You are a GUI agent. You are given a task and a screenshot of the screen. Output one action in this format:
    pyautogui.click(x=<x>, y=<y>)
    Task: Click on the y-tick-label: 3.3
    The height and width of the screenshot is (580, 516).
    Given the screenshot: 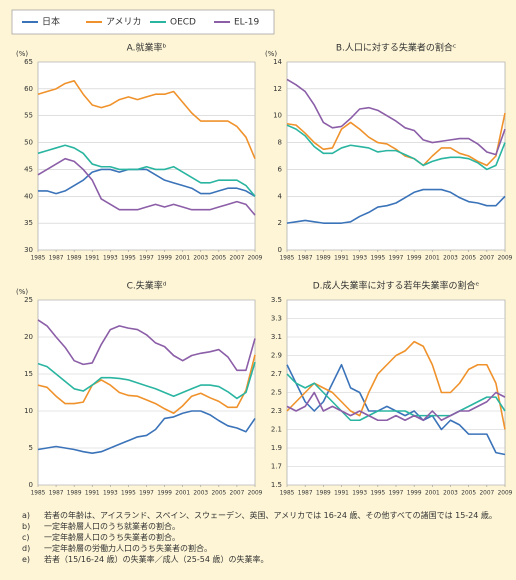 What is the action you would take?
    pyautogui.click(x=276, y=319)
    